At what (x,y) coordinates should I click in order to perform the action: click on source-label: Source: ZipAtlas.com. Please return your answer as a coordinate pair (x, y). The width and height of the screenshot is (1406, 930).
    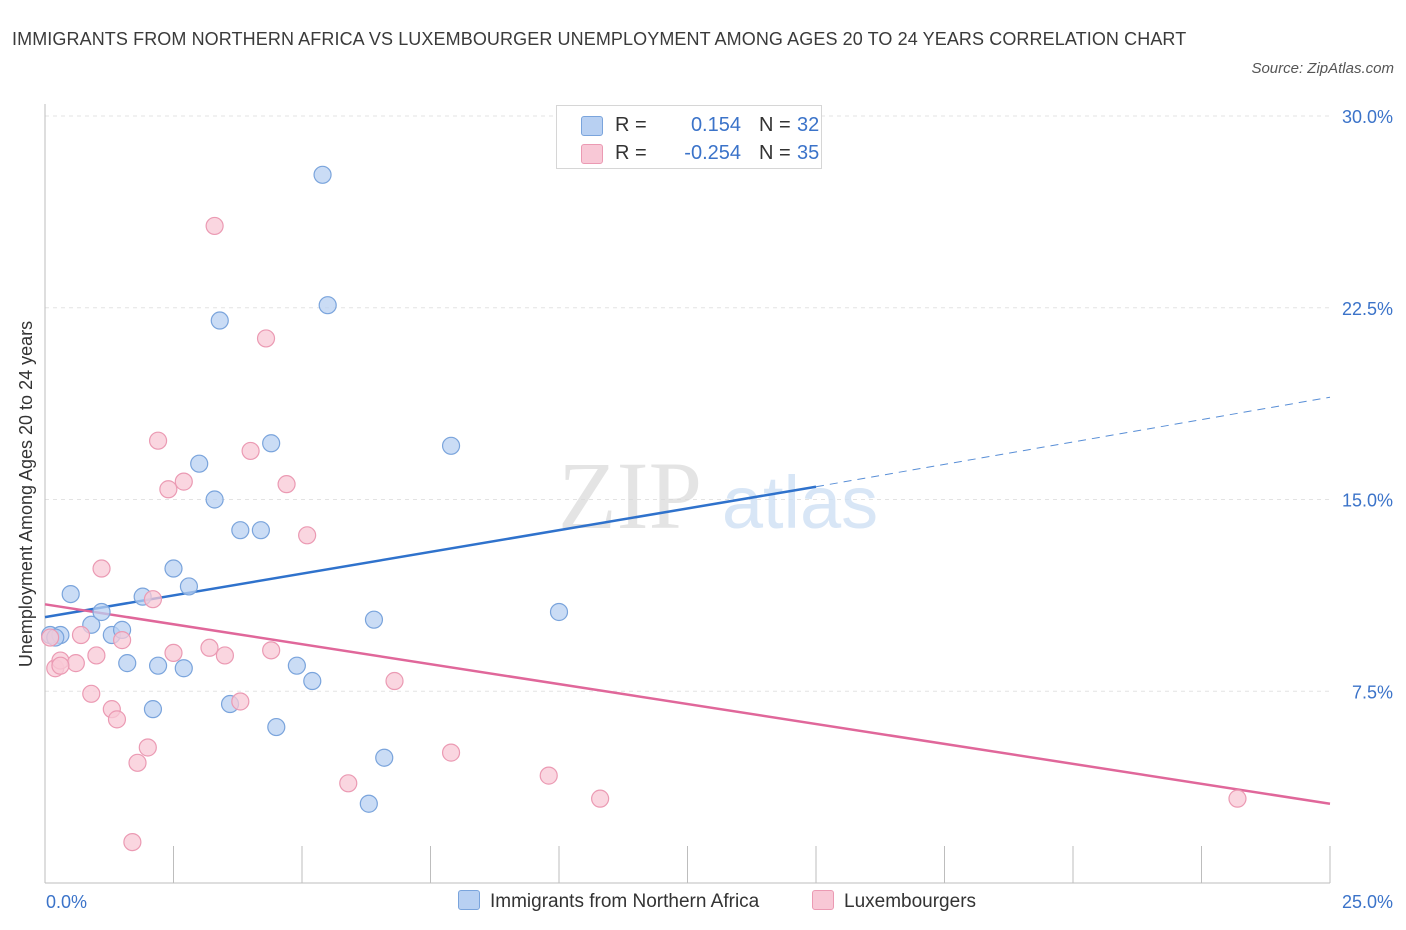
    Looking at the image, I should click on (1322, 68).